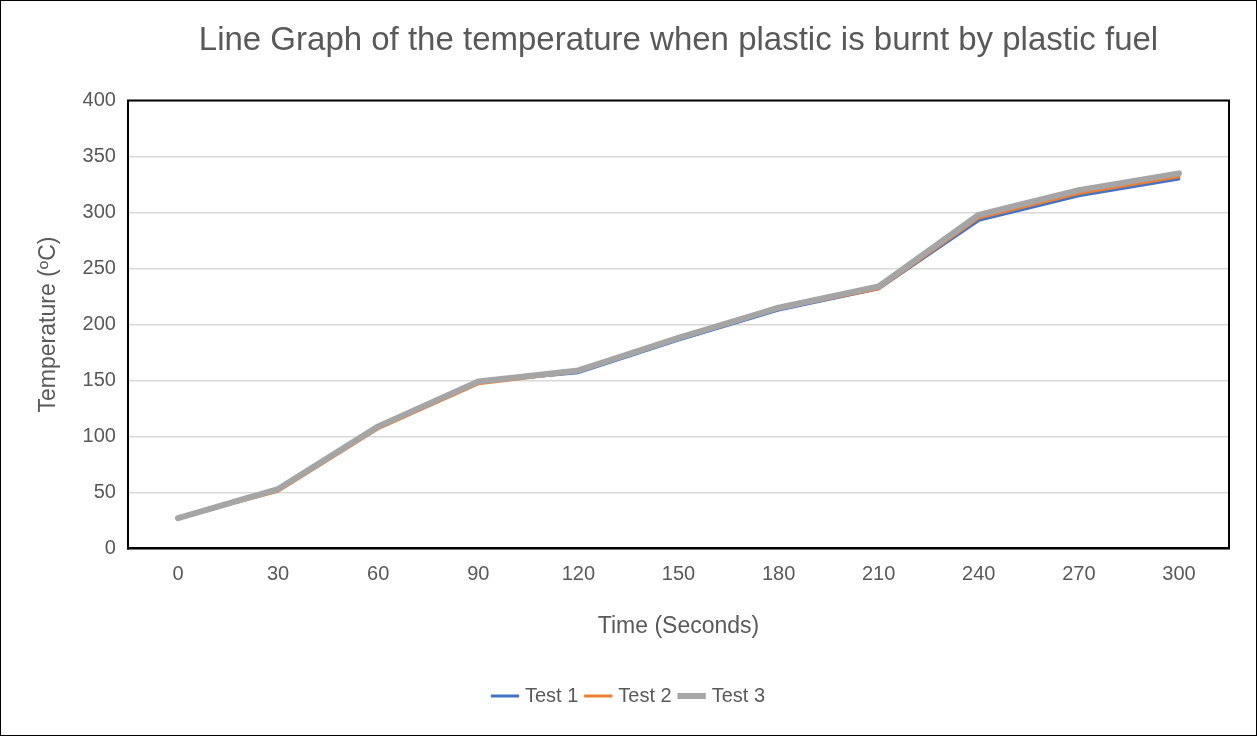 This screenshot has width=1257, height=736. Describe the element at coordinates (778, 572) in the screenshot. I see `x-tick-label: 180` at that location.